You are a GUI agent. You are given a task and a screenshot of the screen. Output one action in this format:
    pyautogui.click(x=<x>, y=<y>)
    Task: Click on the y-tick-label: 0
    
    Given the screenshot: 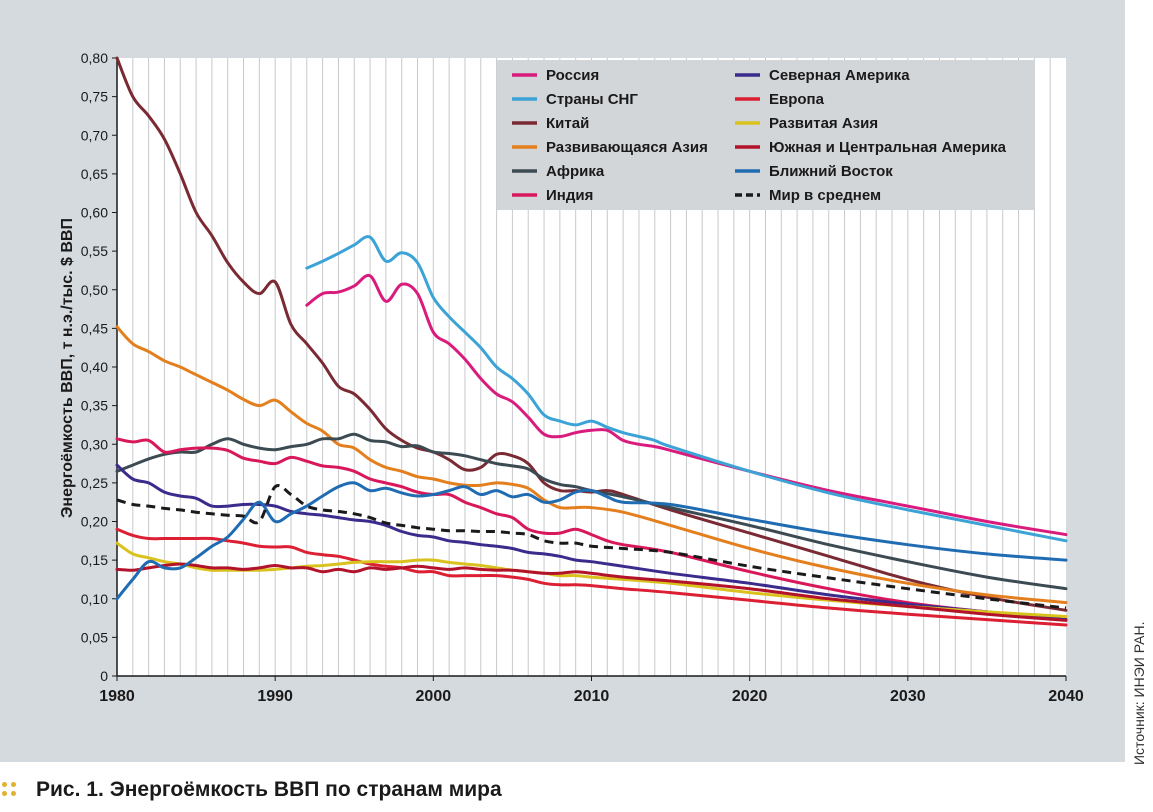 What is the action you would take?
    pyautogui.click(x=104, y=676)
    